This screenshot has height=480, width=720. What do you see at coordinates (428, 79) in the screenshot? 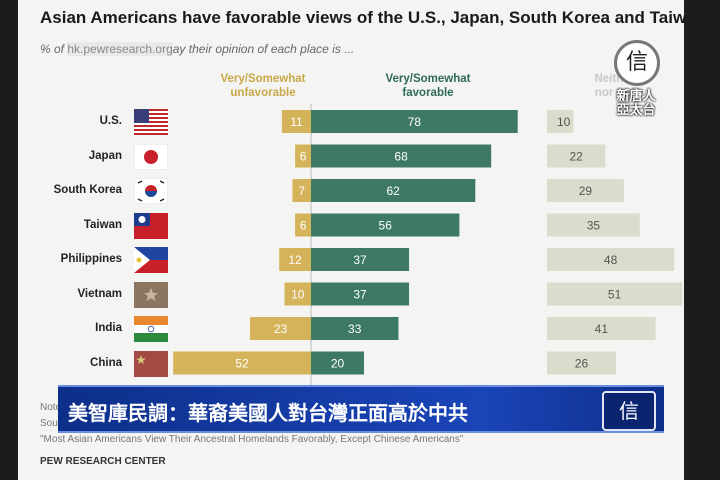
I see `column-header-favorable-line1: Very/Somewhat` at bounding box center [428, 79].